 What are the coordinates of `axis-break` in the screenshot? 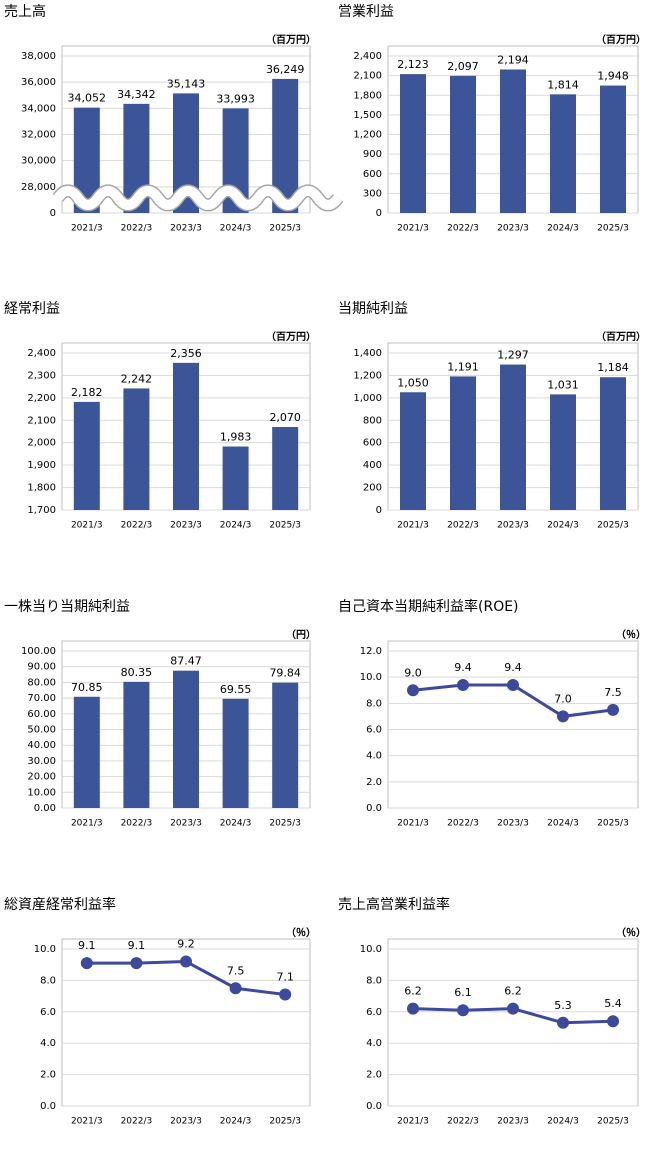 It's located at (198, 197).